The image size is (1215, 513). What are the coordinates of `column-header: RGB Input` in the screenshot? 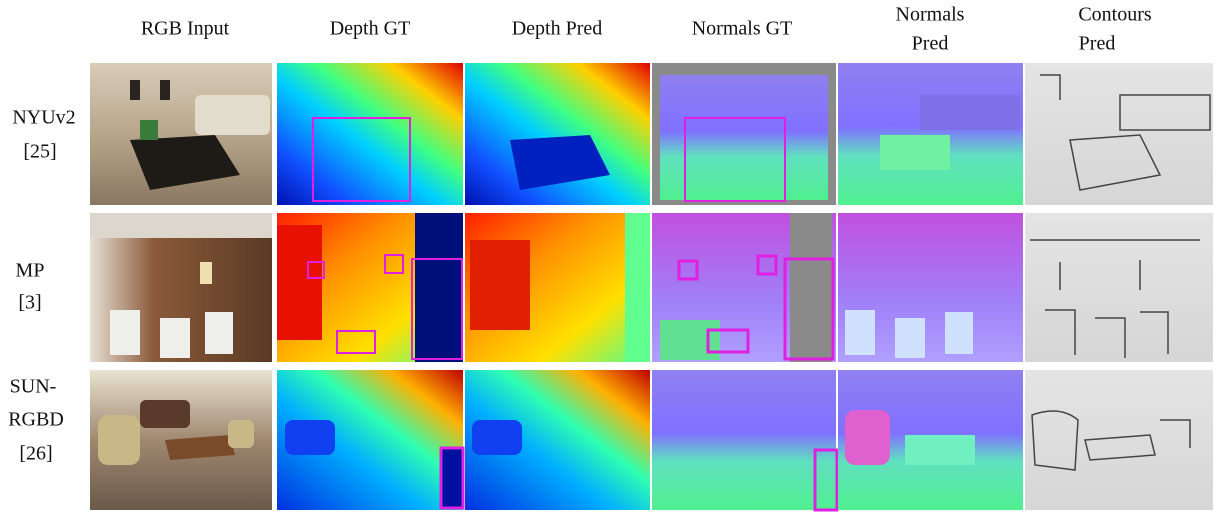 It's located at (185, 29).